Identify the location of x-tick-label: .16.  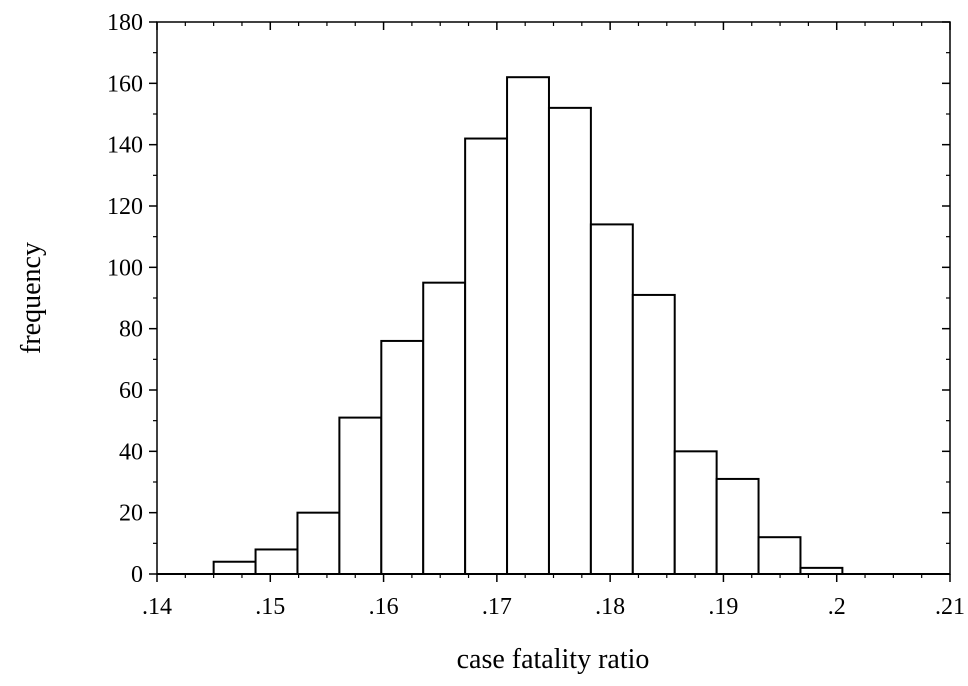
(384, 607).